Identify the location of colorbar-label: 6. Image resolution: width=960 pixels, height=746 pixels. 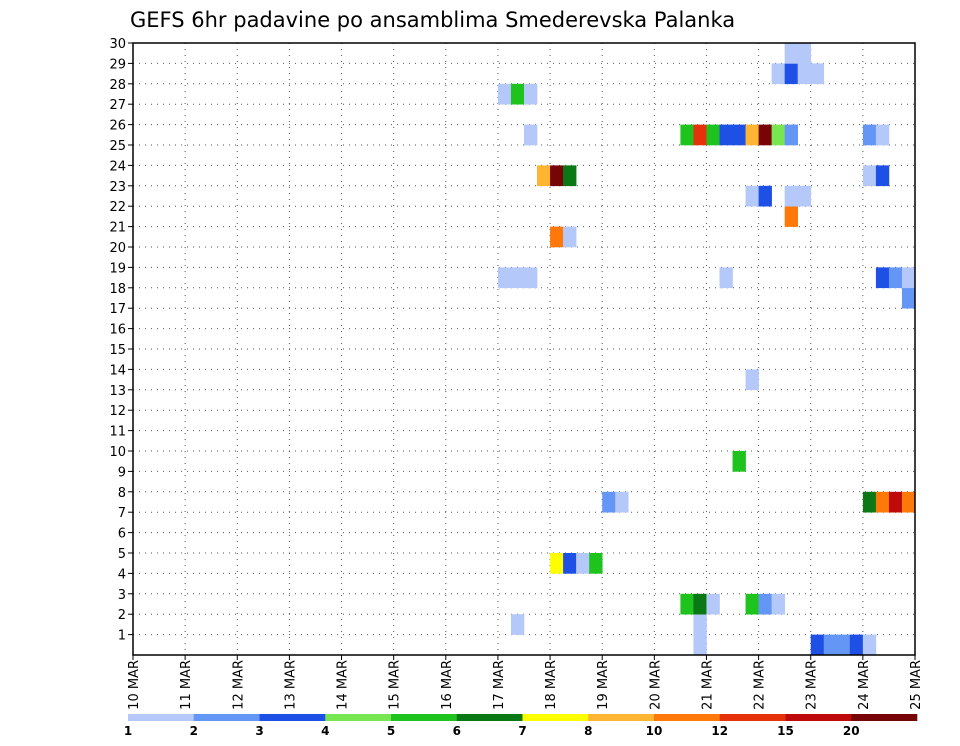
(457, 731).